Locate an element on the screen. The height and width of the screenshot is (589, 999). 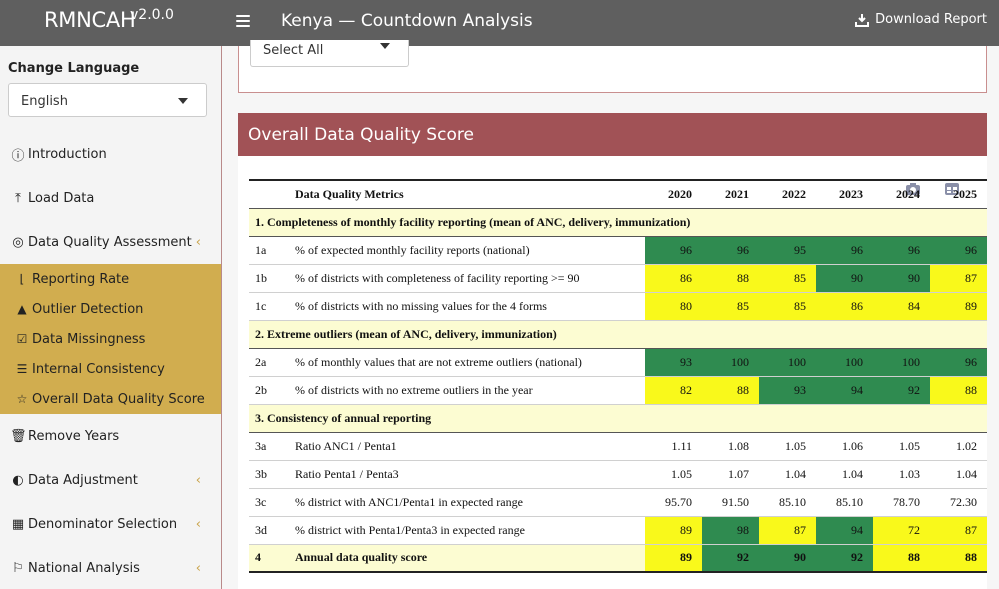
section-title: 3. Consistency of annual reporting is located at coordinates (618, 418).